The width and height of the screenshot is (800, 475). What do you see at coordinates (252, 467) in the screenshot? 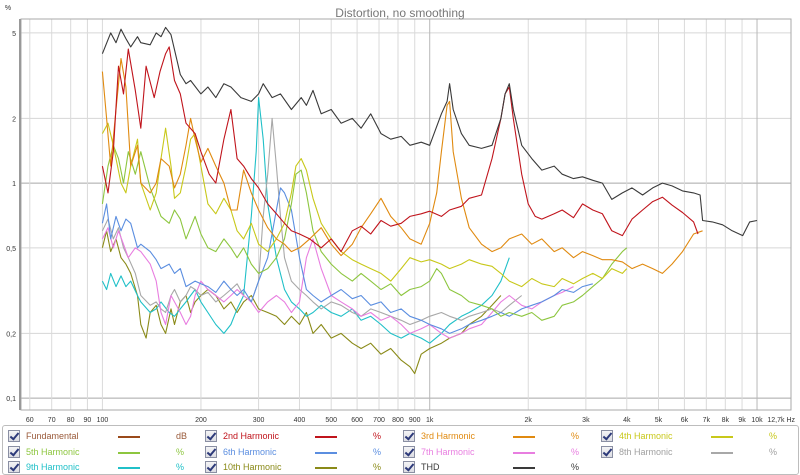
I see `legend-label: 10th Harmonic` at bounding box center [252, 467].